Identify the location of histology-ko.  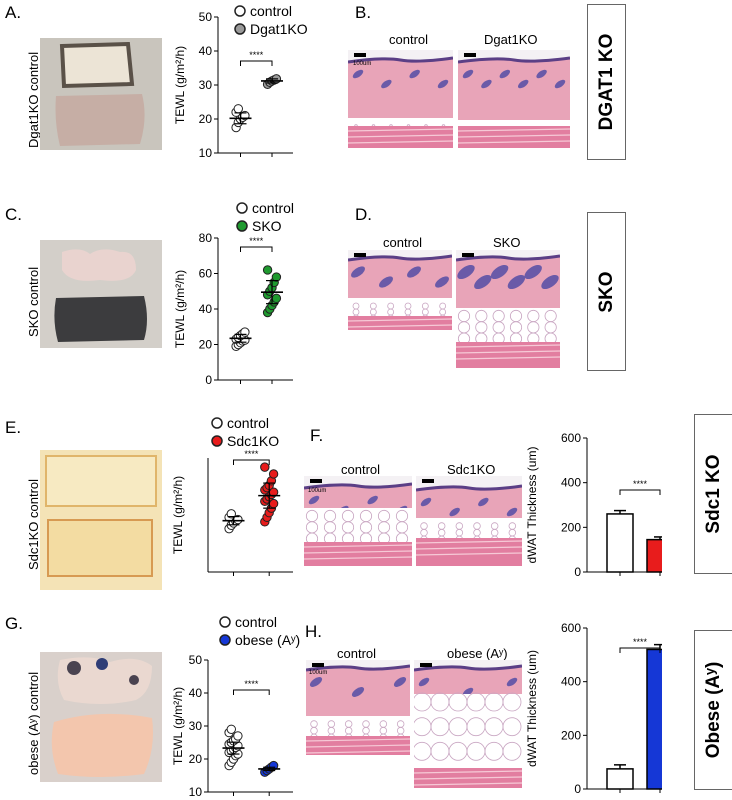
(508, 309).